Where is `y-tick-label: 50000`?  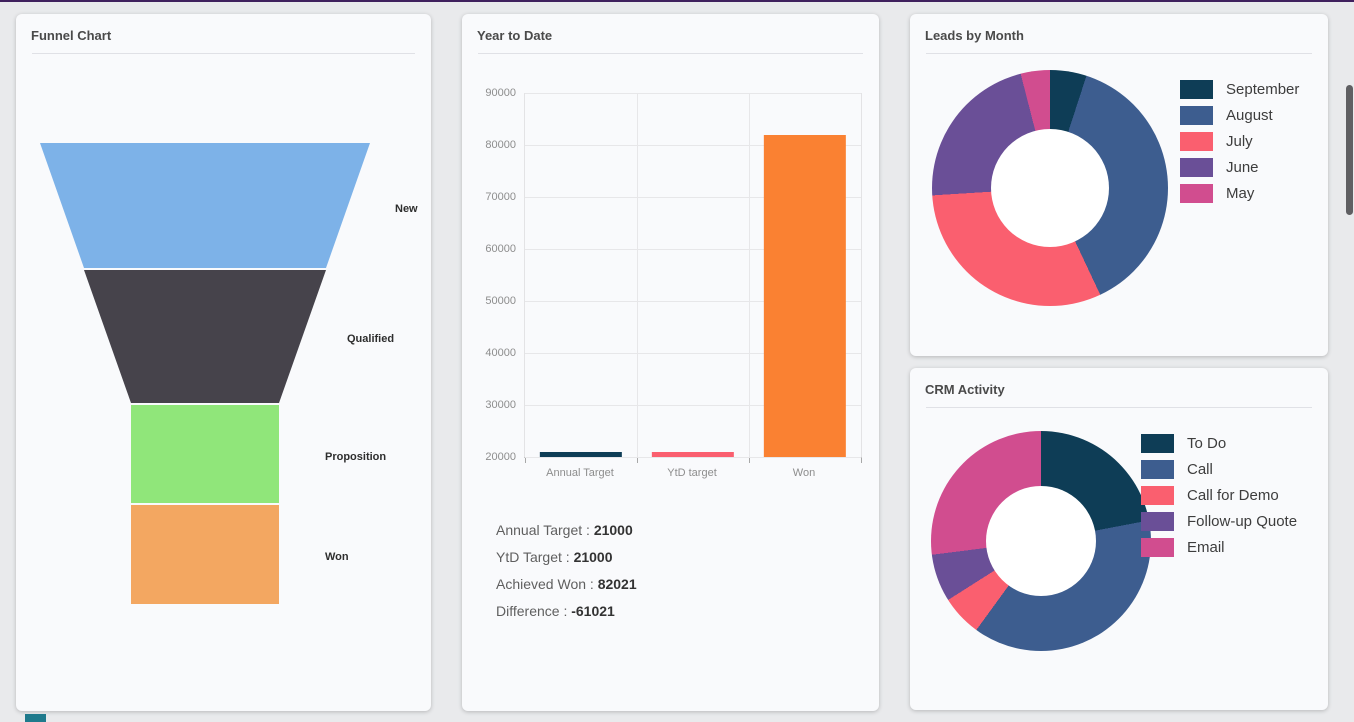 y-tick-label: 50000 is located at coordinates (500, 301).